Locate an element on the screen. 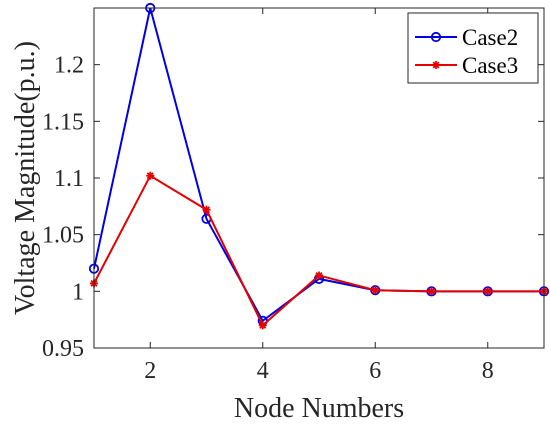 The image size is (550, 424). y-tick-label: 1.15 is located at coordinates (63, 122).